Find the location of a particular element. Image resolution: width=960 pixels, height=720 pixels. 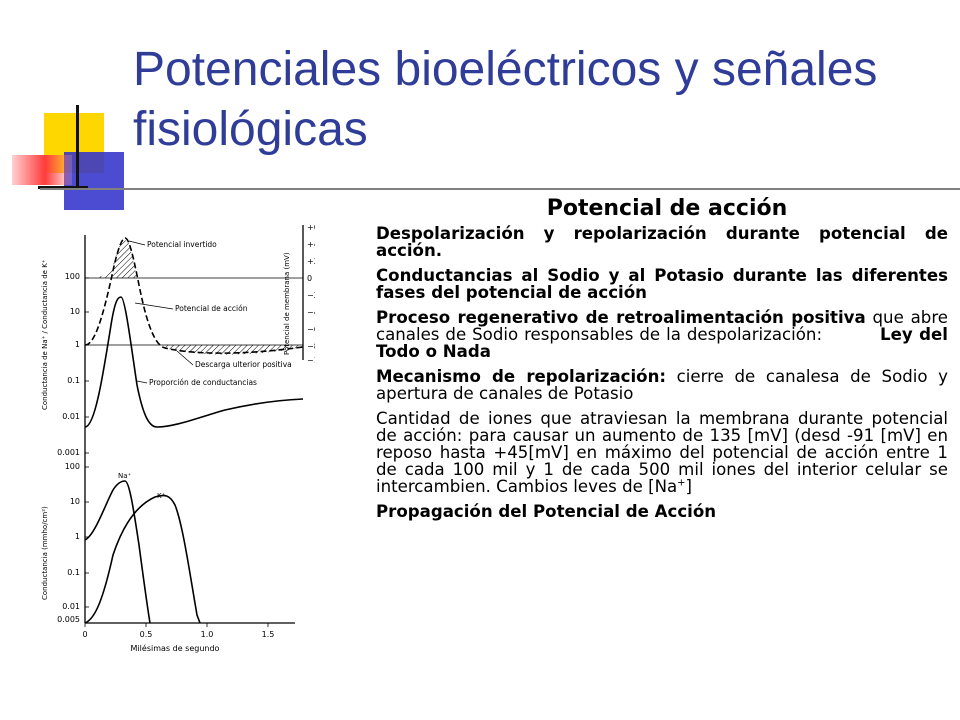

upper-right-tick: +40 is located at coordinates (311, 244).